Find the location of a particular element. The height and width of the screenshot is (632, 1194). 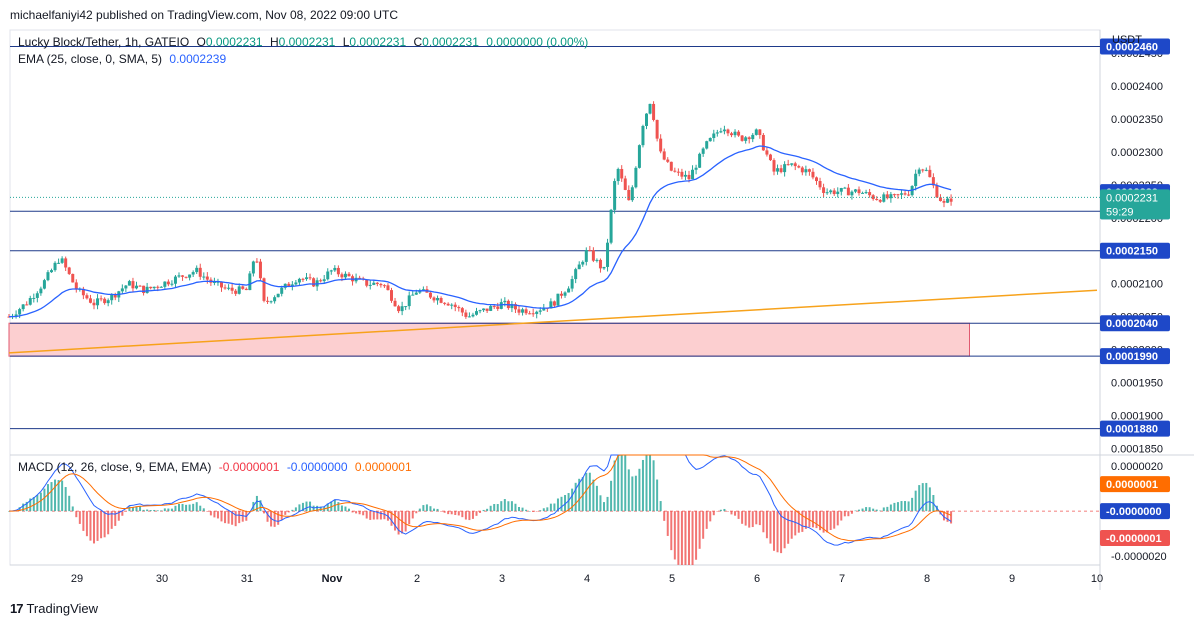

time-tick-label: 8 is located at coordinates (927, 579).